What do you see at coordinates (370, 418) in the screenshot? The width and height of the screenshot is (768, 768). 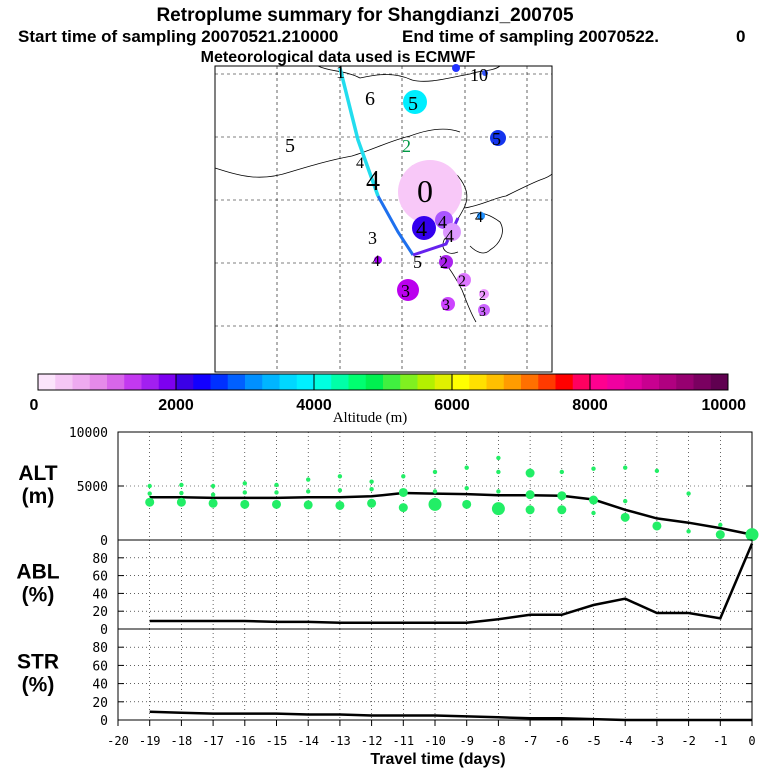 I see `colorbar-label: Altitude (m)` at bounding box center [370, 418].